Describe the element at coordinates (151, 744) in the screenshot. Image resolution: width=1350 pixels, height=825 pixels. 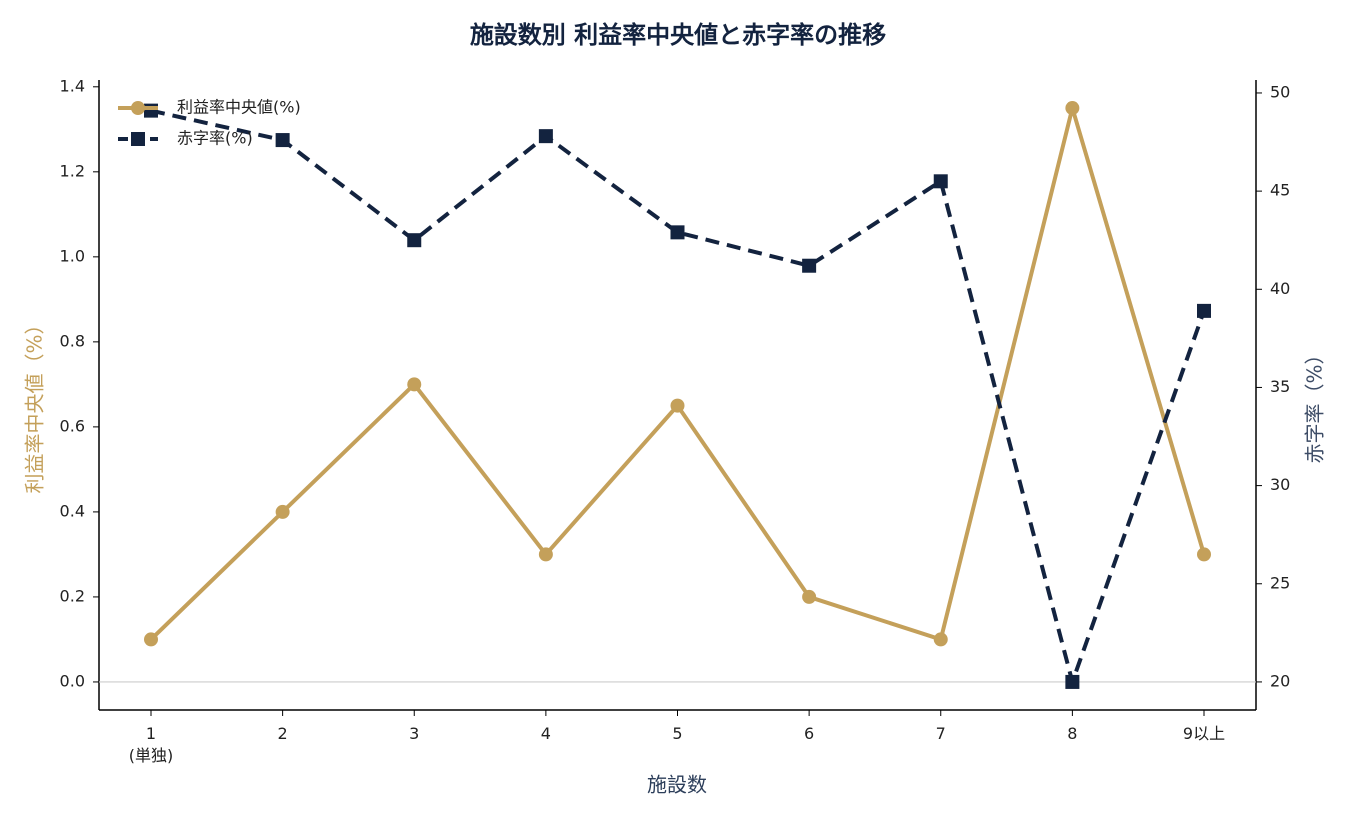
I see `x-tick-label: 1 (単独)` at that location.